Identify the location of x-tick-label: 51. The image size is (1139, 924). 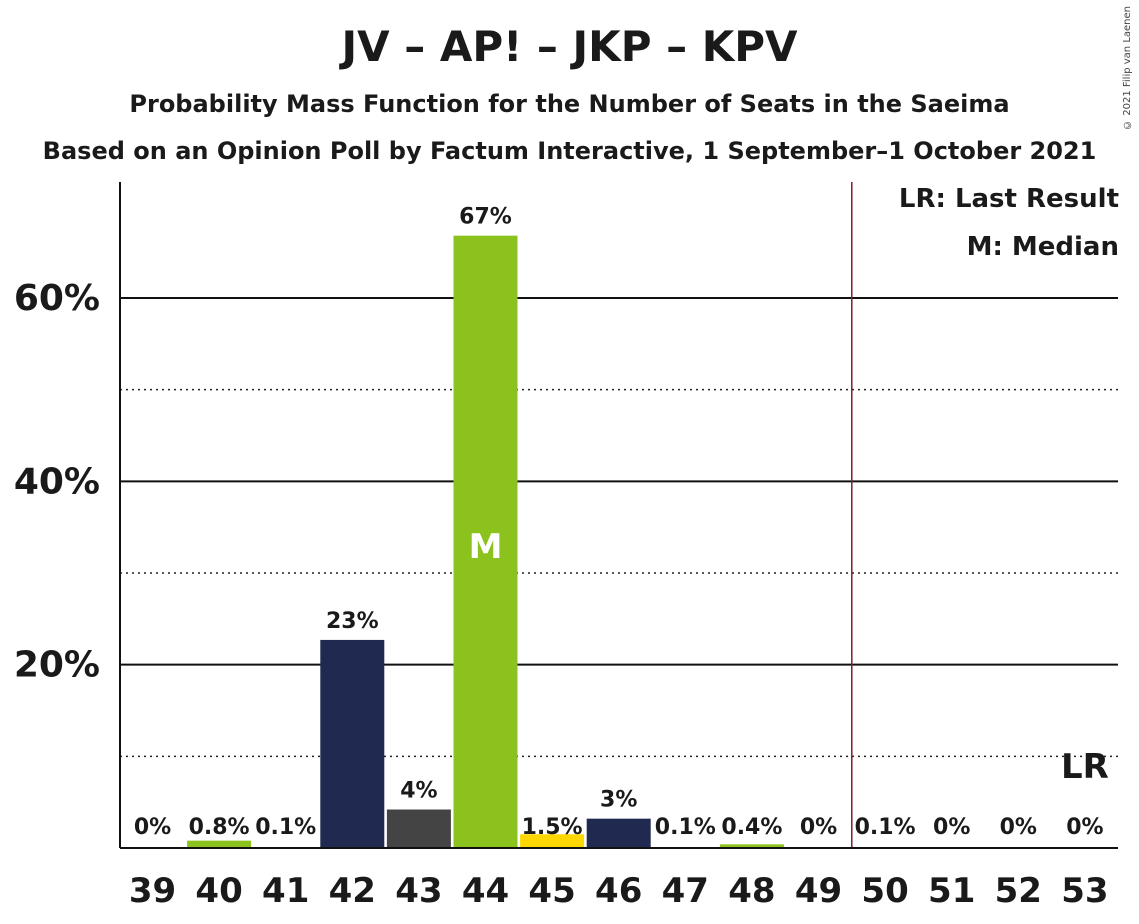
(951, 891).